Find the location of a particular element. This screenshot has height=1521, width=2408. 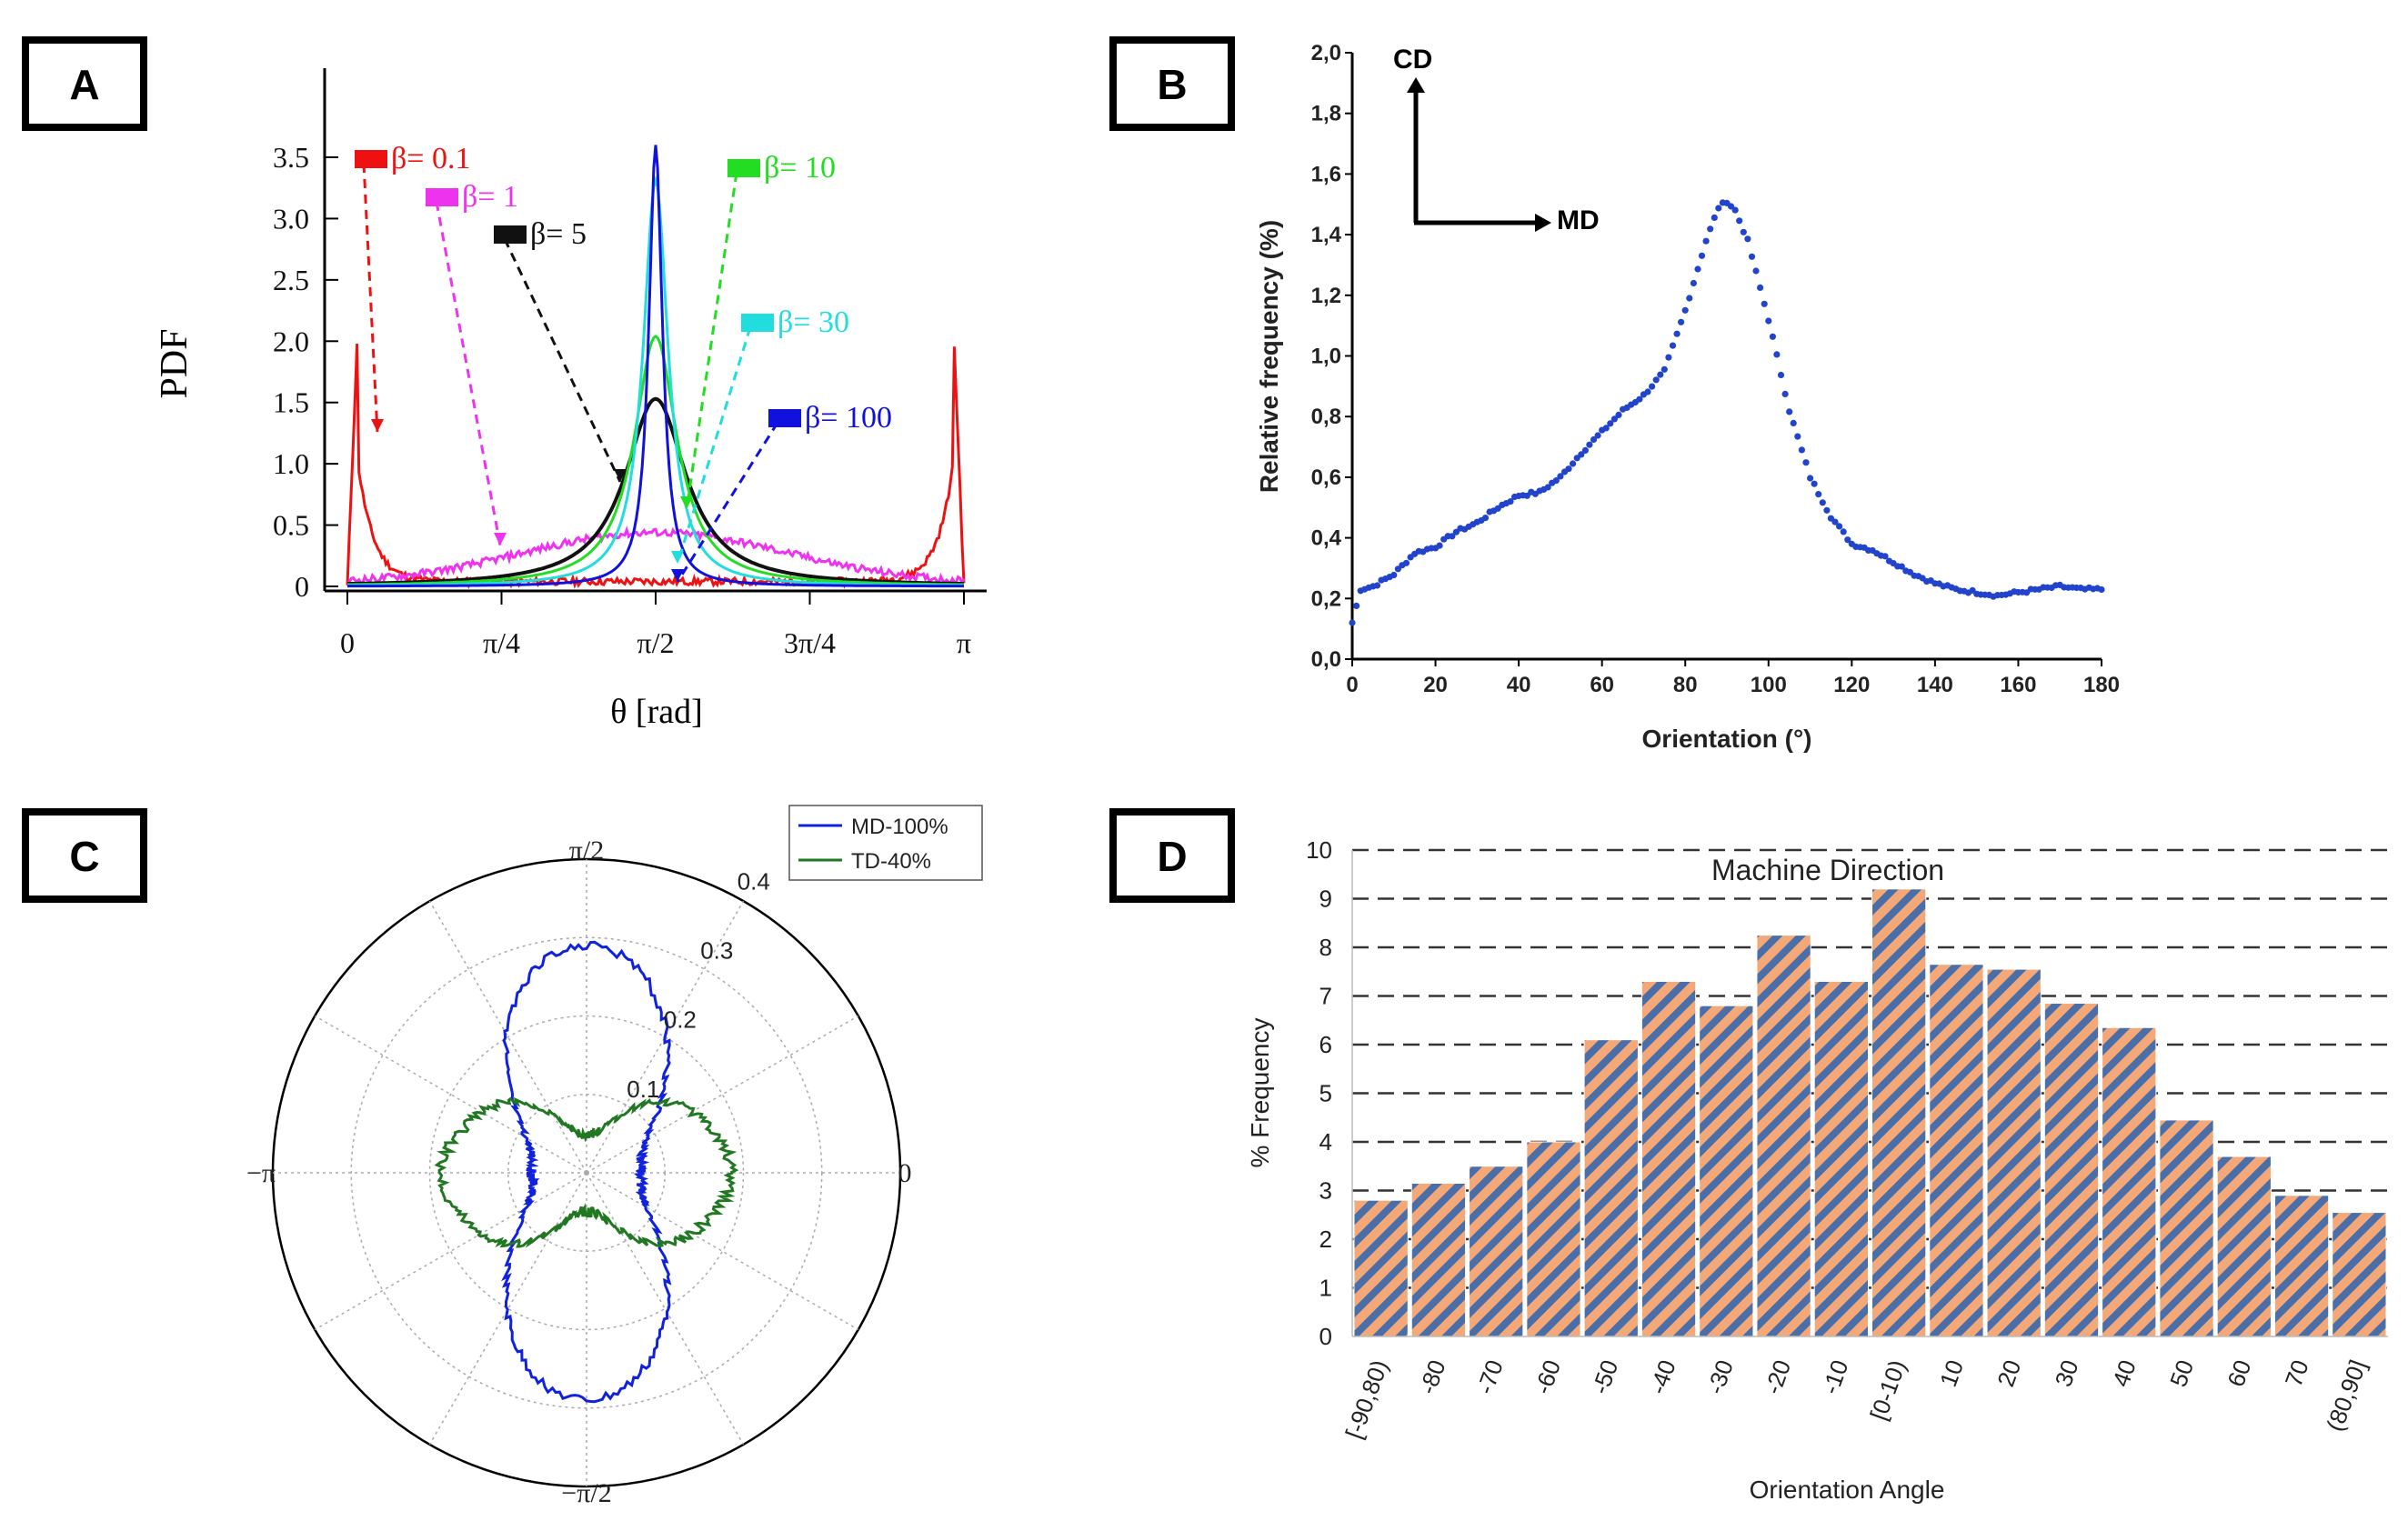

c-angle-left: −π is located at coordinates (261, 1173).